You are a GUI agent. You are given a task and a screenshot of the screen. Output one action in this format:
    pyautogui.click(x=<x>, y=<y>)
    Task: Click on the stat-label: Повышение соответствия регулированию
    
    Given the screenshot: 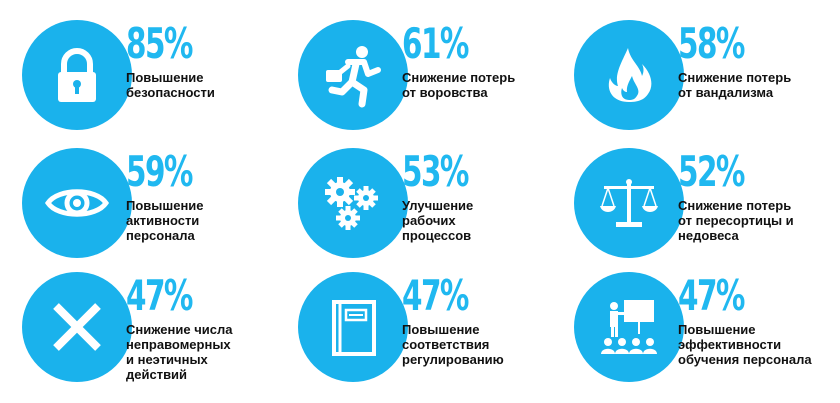 What is the action you would take?
    pyautogui.click(x=453, y=344)
    